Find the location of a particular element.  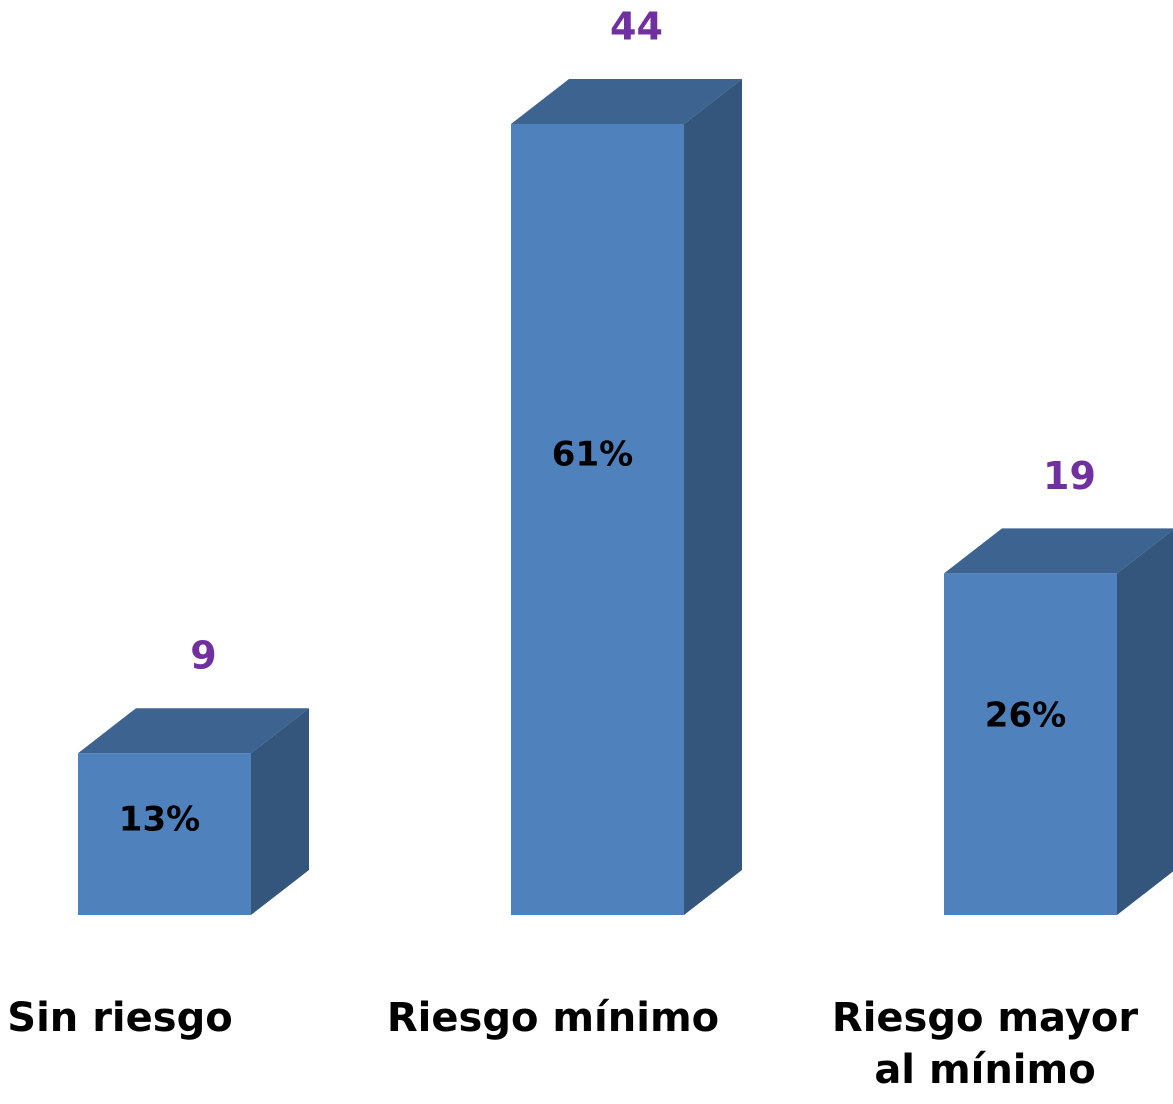

x-tick-label: Riesgo mayor al mínimo is located at coordinates (985, 1044).